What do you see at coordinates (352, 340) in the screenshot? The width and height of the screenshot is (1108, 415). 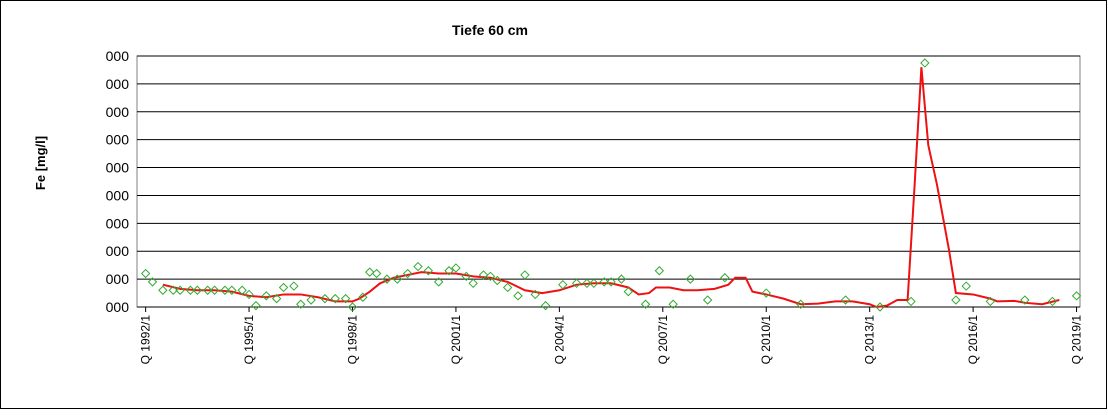 I see `x-tick-label: Q 1998/1` at bounding box center [352, 340].